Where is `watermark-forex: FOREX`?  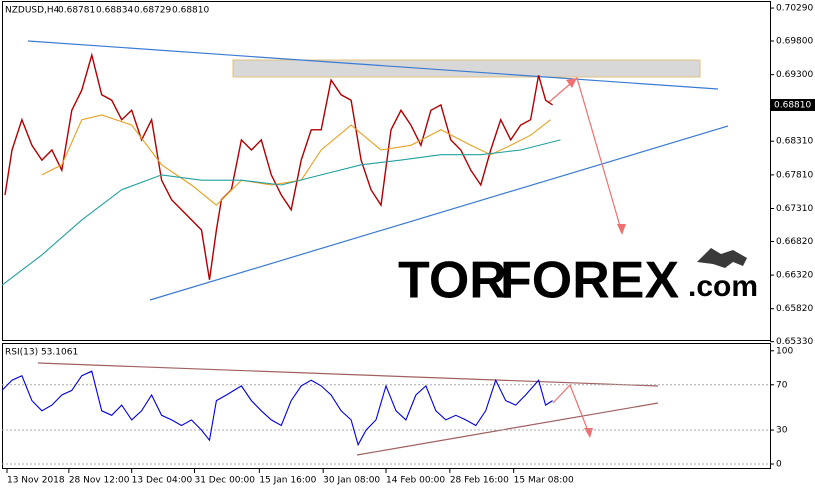
watermark-forex: FOREX is located at coordinates (589, 281).